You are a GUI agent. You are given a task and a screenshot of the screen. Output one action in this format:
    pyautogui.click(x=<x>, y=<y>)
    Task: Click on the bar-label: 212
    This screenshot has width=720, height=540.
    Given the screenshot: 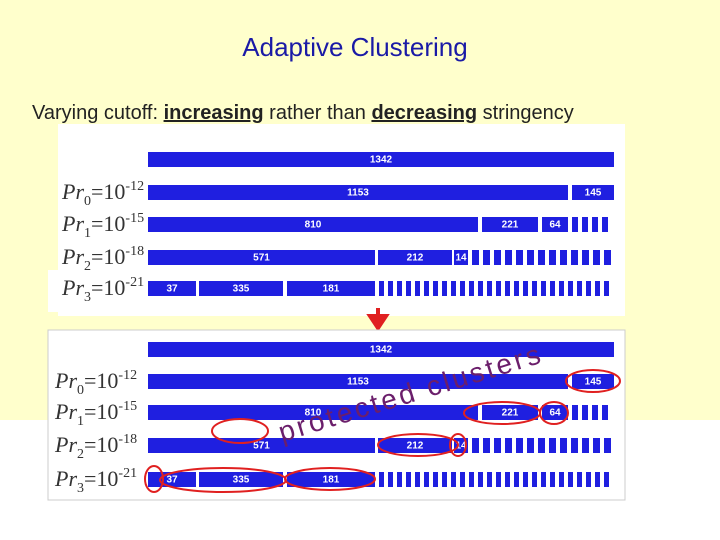 What is the action you would take?
    pyautogui.click(x=415, y=446)
    